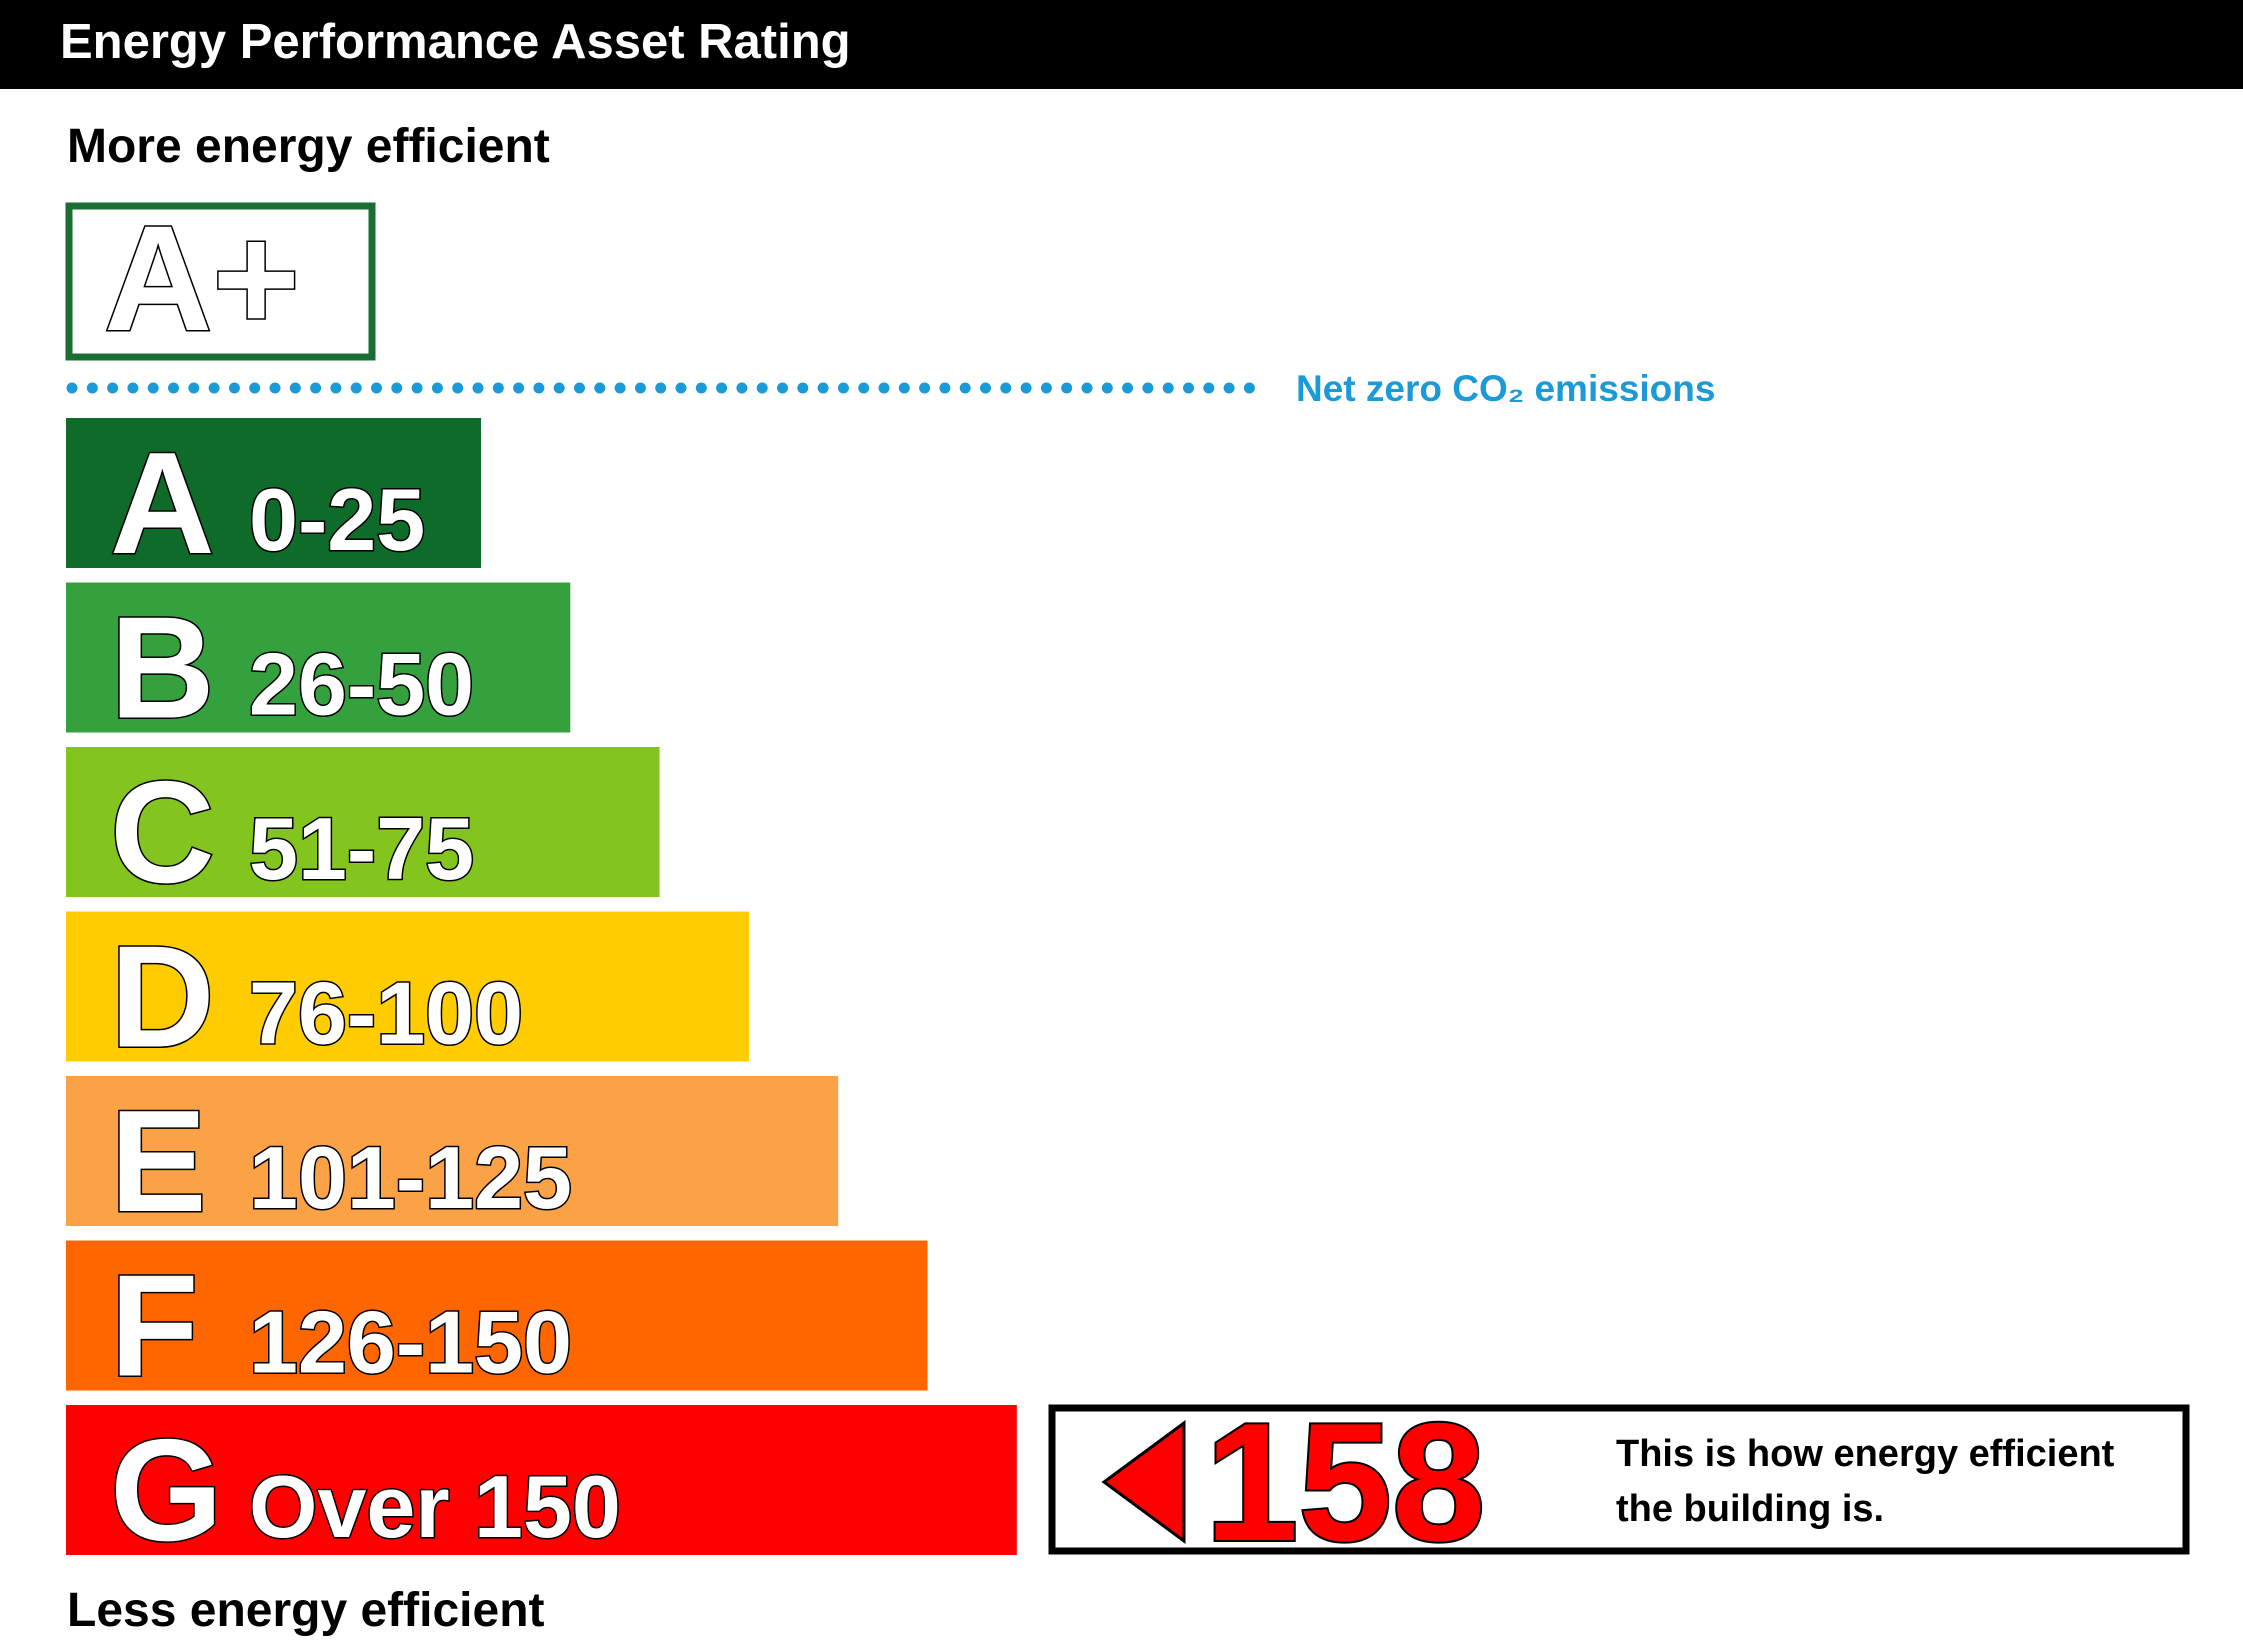  Describe the element at coordinates (1345, 1482) in the screenshot. I see `rating-value: 158` at that location.